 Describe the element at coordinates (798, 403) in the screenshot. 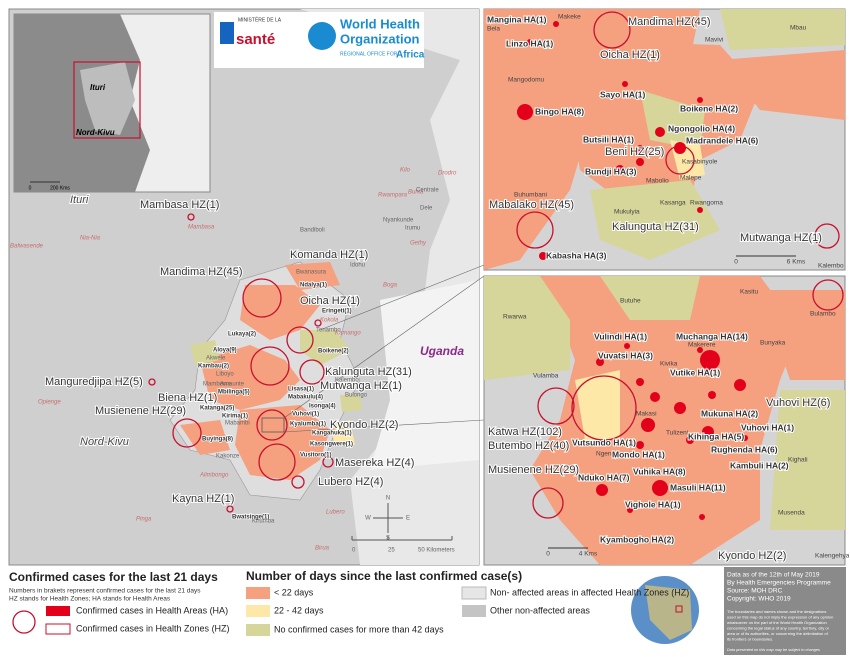

I see `map-label: Vuhovi HZ(6)` at that location.